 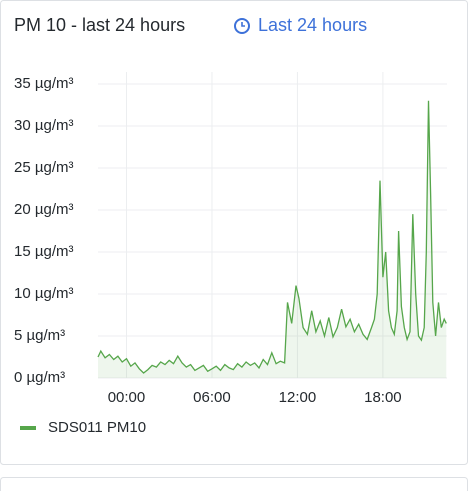 What do you see at coordinates (312, 25) in the screenshot?
I see `time-range-label: Last 24 hours` at bounding box center [312, 25].